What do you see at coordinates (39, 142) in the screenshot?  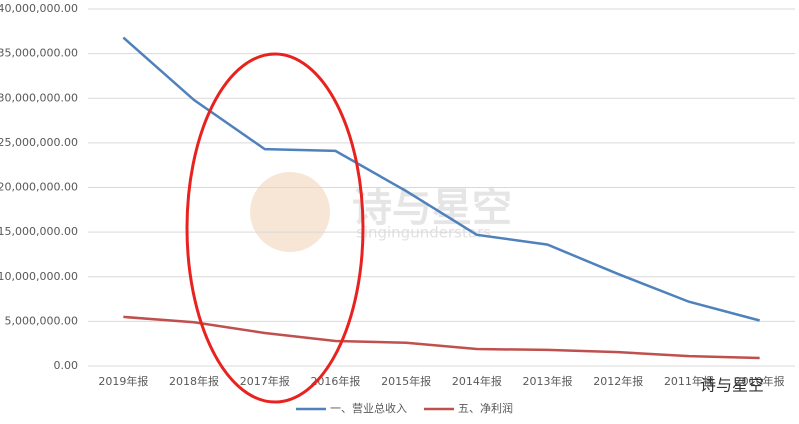 I see `y-tick-label: 25,000,000.00` at bounding box center [39, 142].